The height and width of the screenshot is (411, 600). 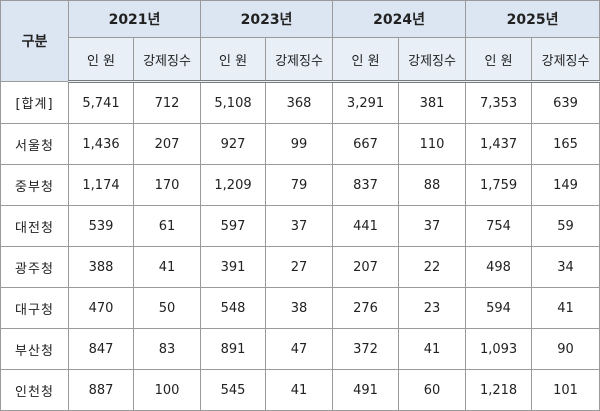 I want to click on value-cell: 3,291, so click(x=366, y=102).